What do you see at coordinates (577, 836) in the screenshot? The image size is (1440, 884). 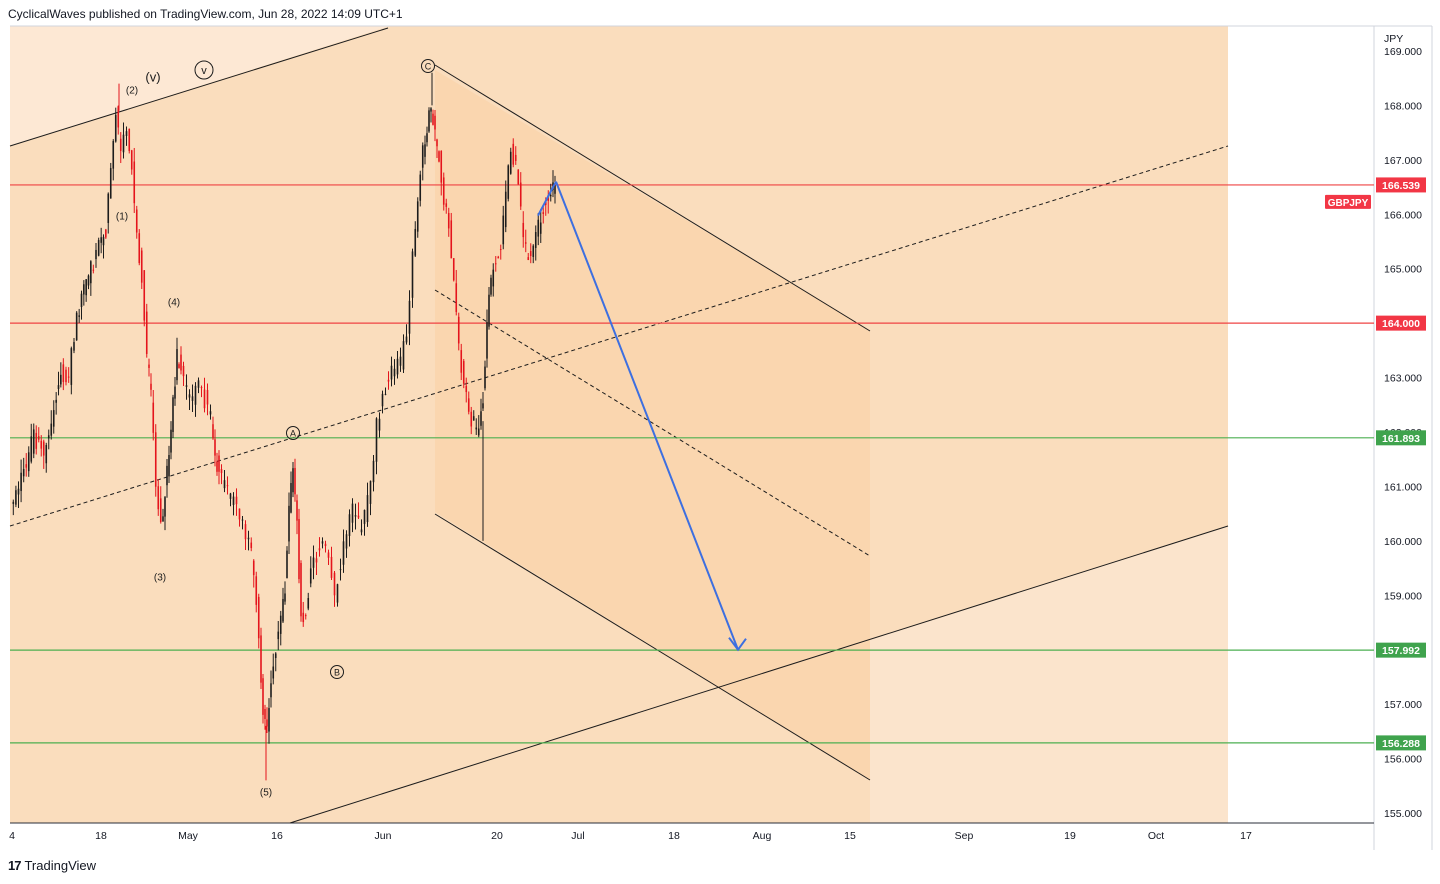 I see `time-tick: Jul` at bounding box center [577, 836].